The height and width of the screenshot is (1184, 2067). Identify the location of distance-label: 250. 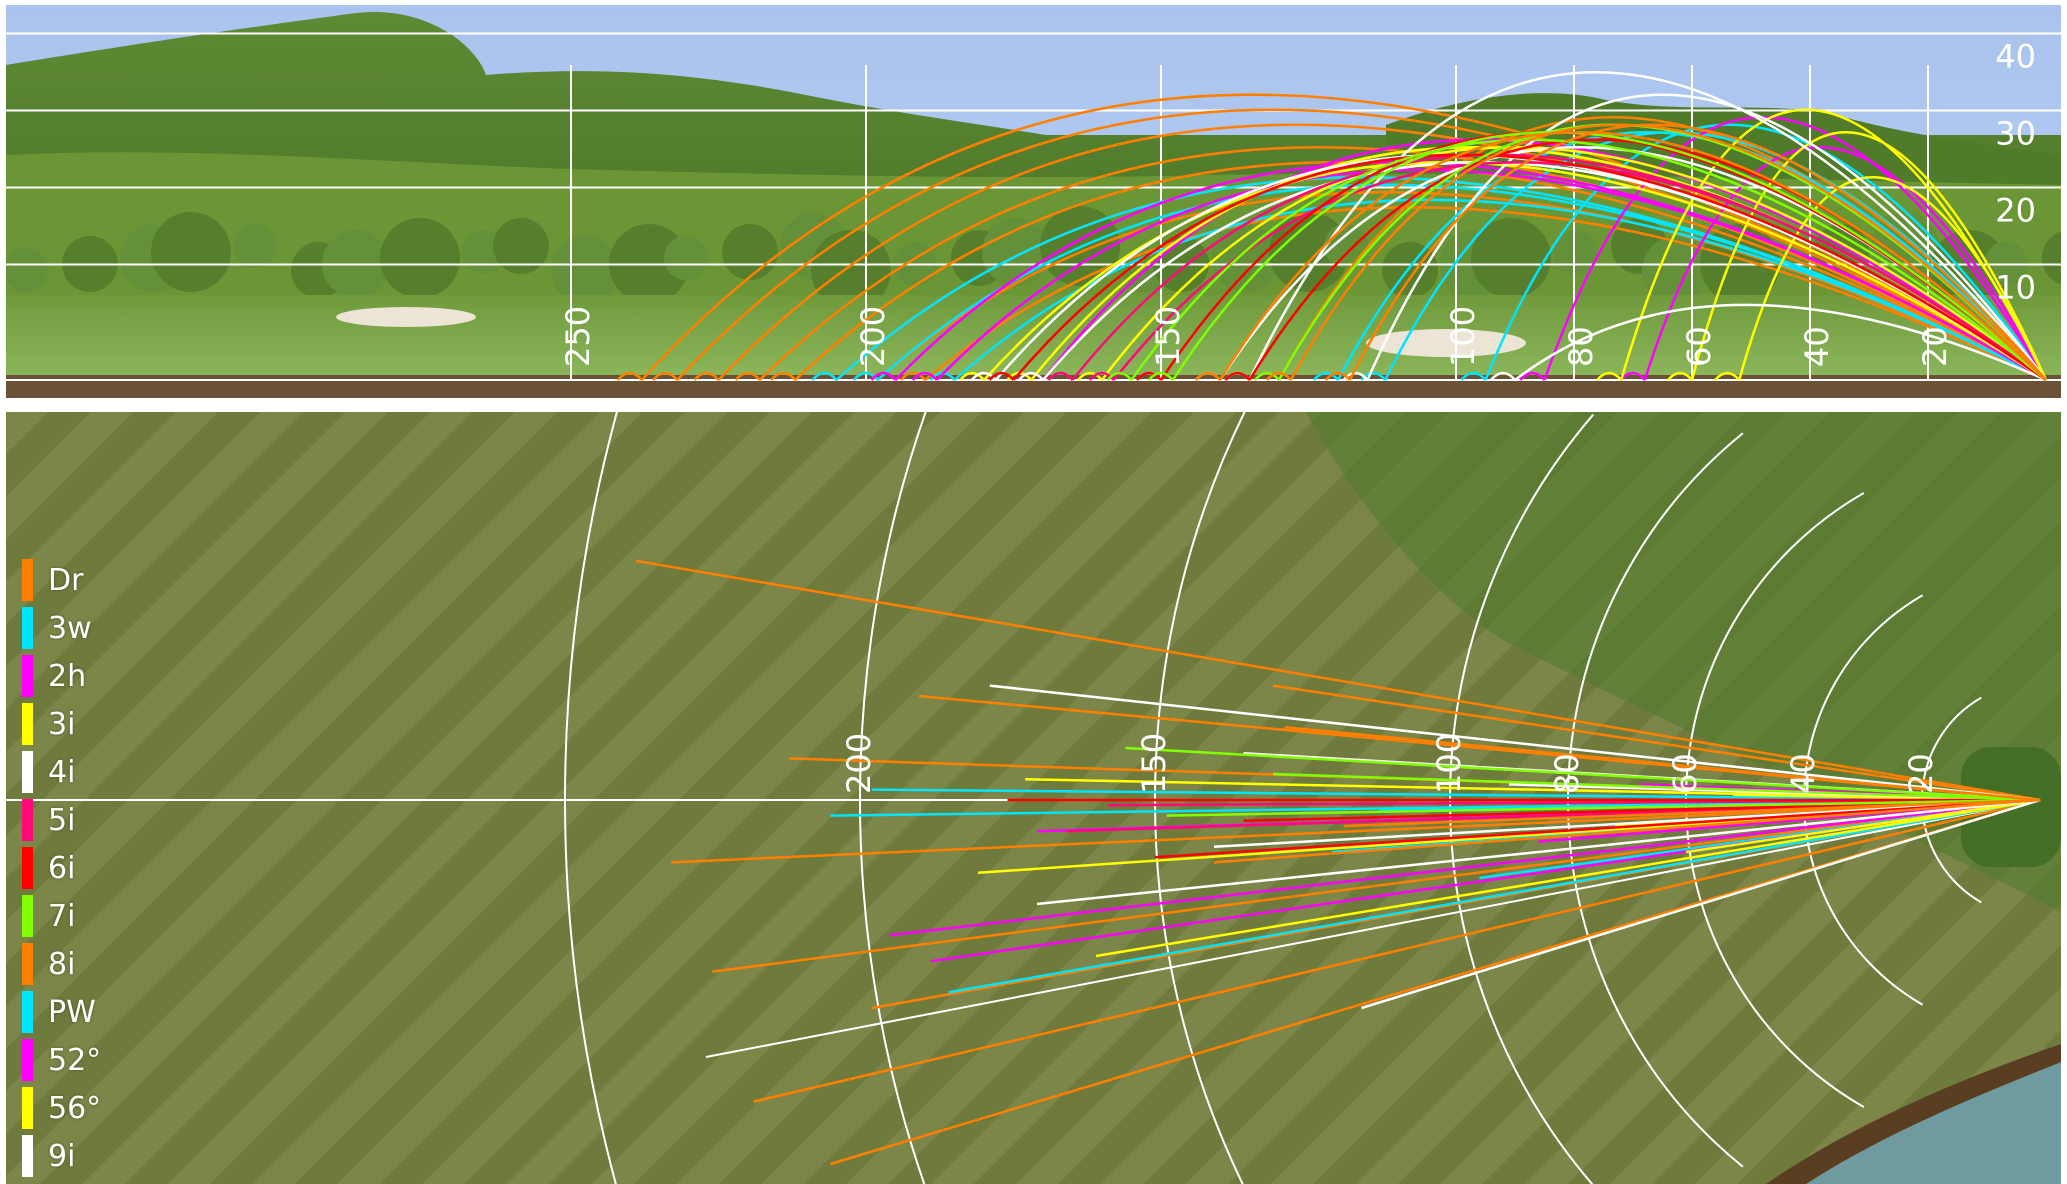
(578, 336).